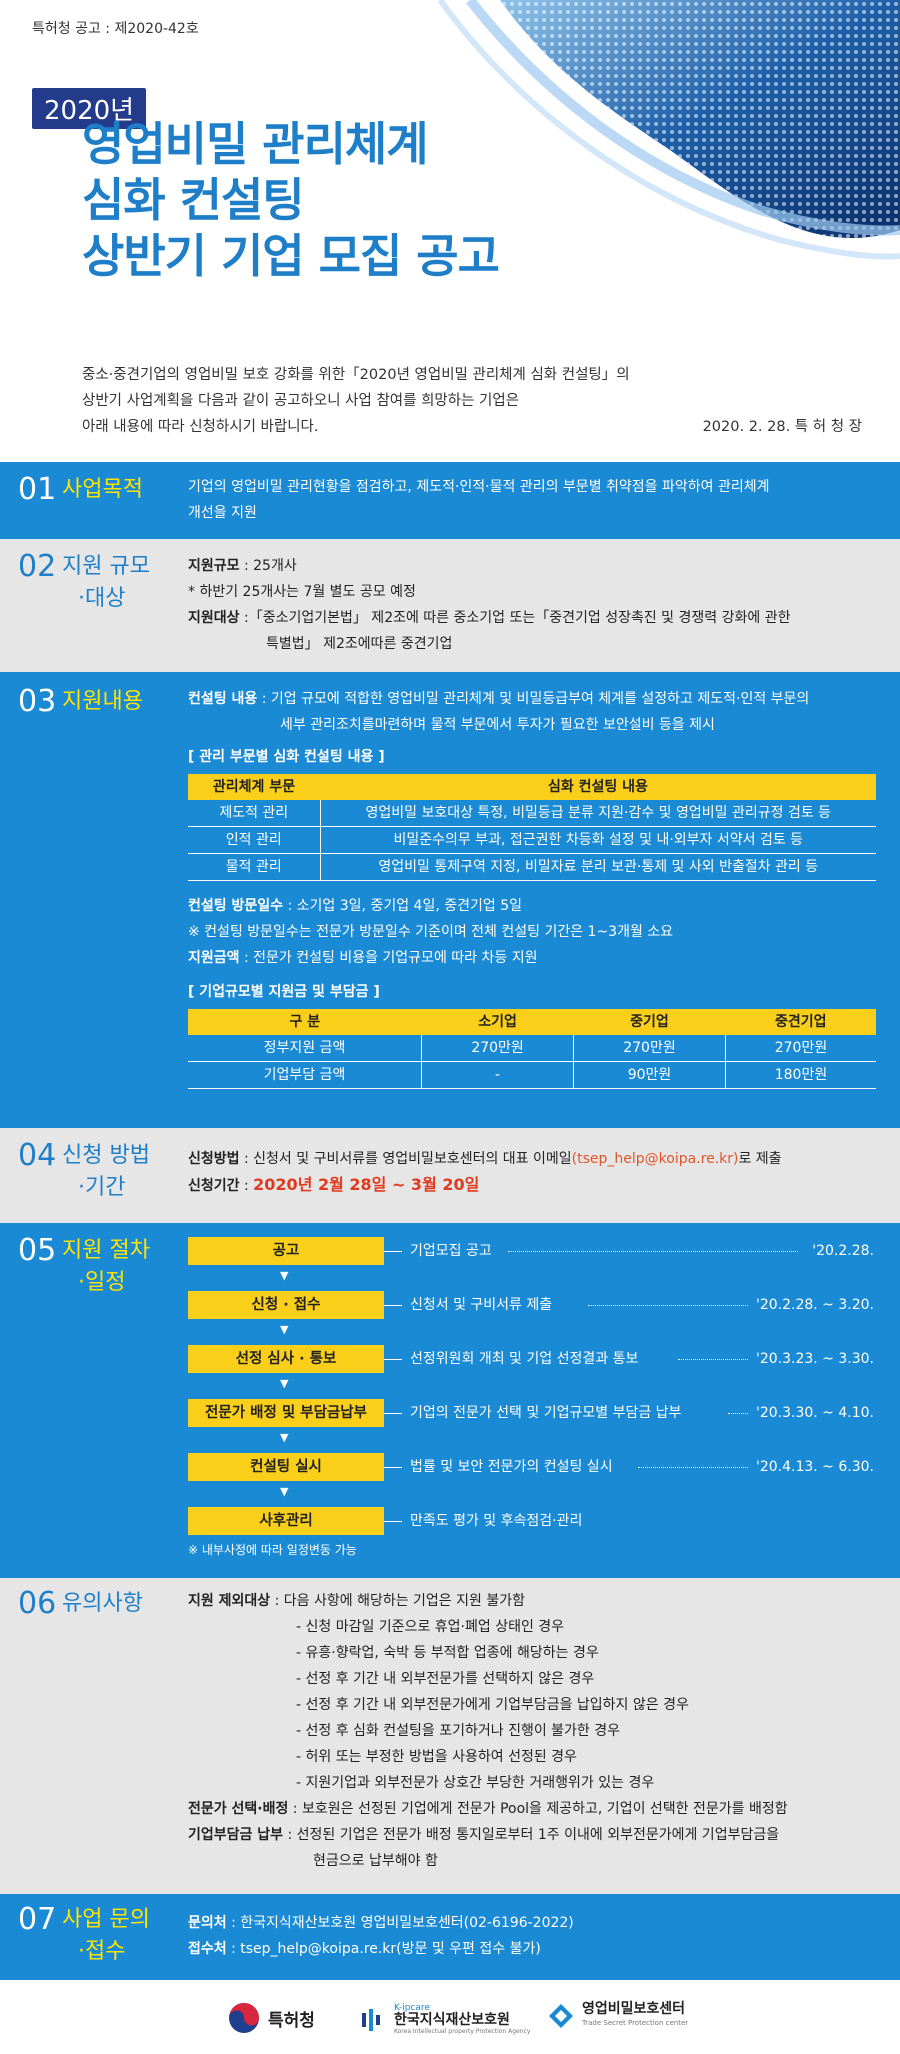 This screenshot has width=900, height=2054. I want to click on notice-number: 특허청 공고 : 제2020-42호, so click(115, 29).